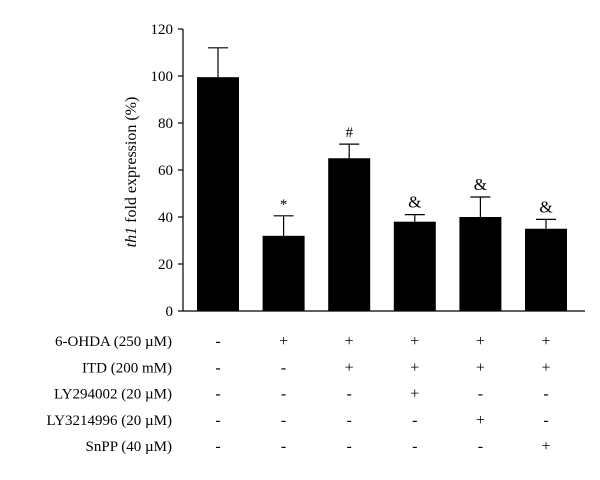 Image resolution: width=600 pixels, height=480 pixels. Describe the element at coordinates (127, 368) in the screenshot. I see `condition-label: ITD (200 mM)` at that location.